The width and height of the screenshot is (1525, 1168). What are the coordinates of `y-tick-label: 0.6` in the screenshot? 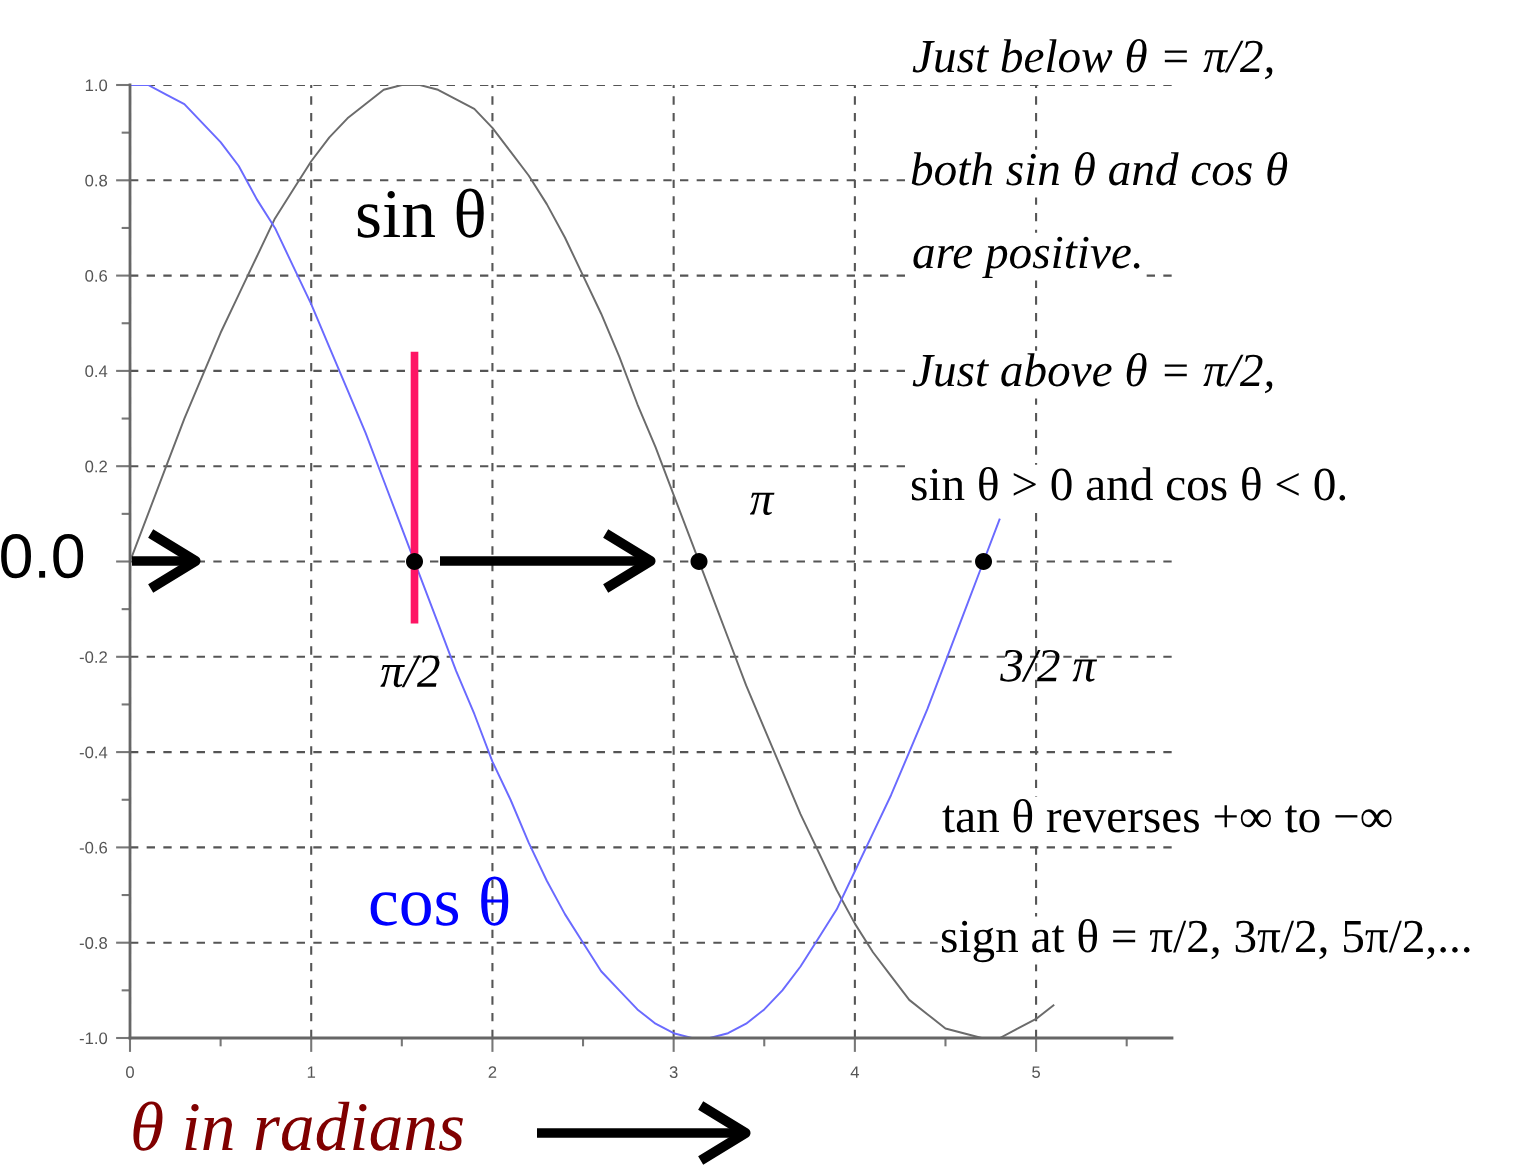 It's located at (96, 276).